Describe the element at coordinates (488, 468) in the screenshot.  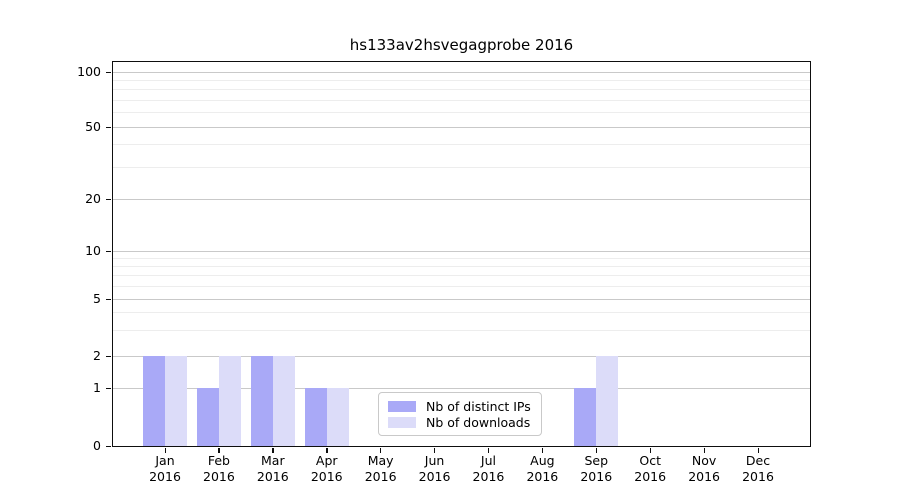
I see `x-tick-label: Jul 2016` at that location.